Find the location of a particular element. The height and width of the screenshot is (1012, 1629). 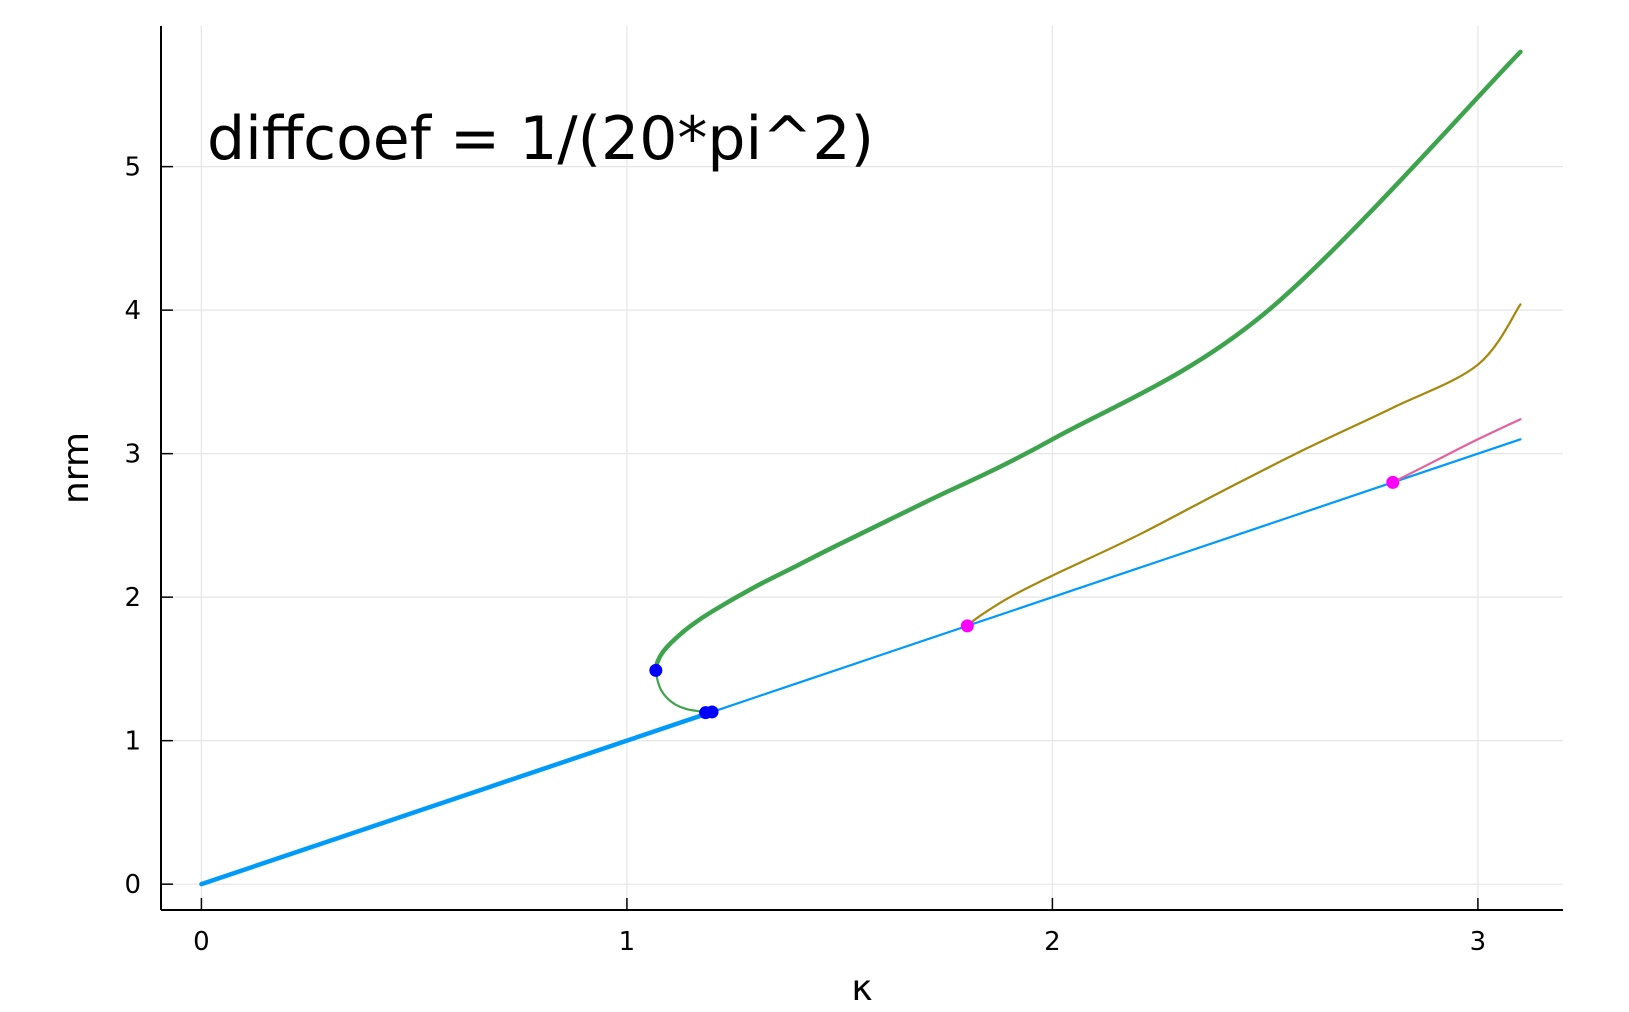

y-tick-label: 2 is located at coordinates (132, 598).